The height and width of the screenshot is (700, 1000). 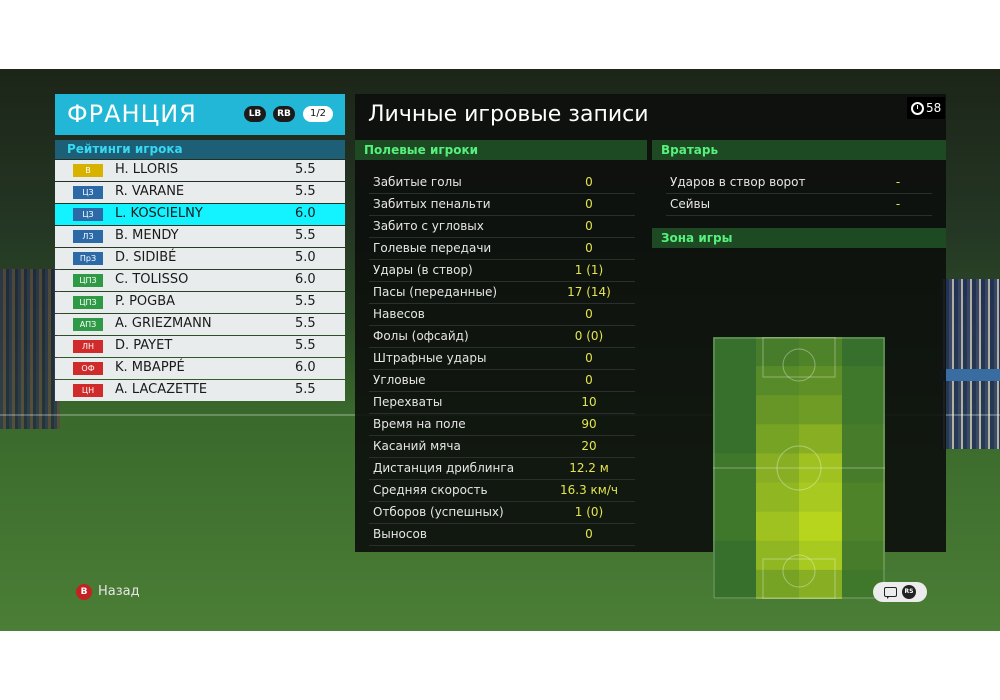 What do you see at coordinates (200, 302) in the screenshot?
I see `player-row: ЦПЗ P. POGBA 5.5` at bounding box center [200, 302].